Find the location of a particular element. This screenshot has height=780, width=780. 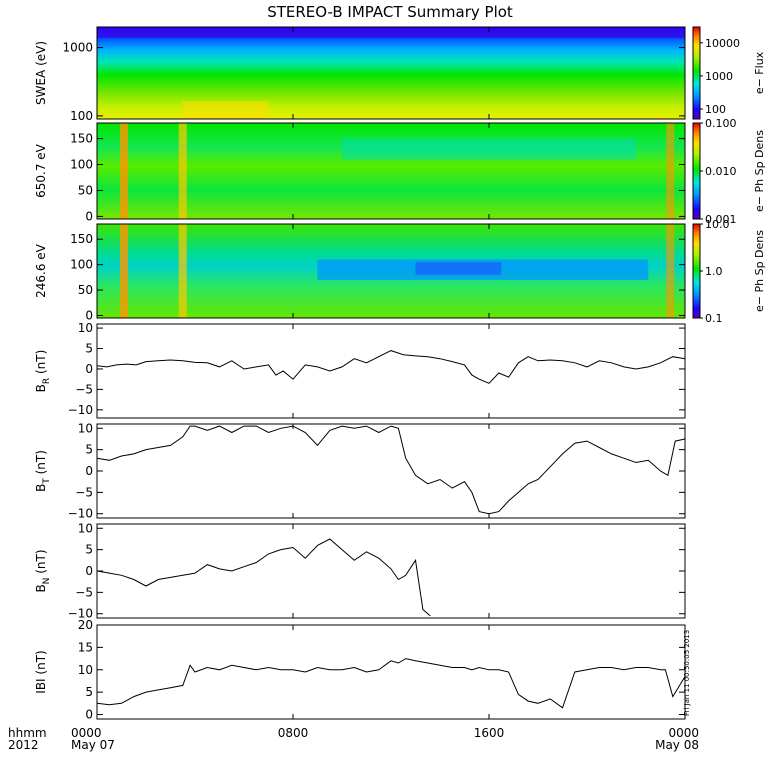

panel-br: −10 −5 0 5 10 BR (nT) is located at coordinates (360, 370).